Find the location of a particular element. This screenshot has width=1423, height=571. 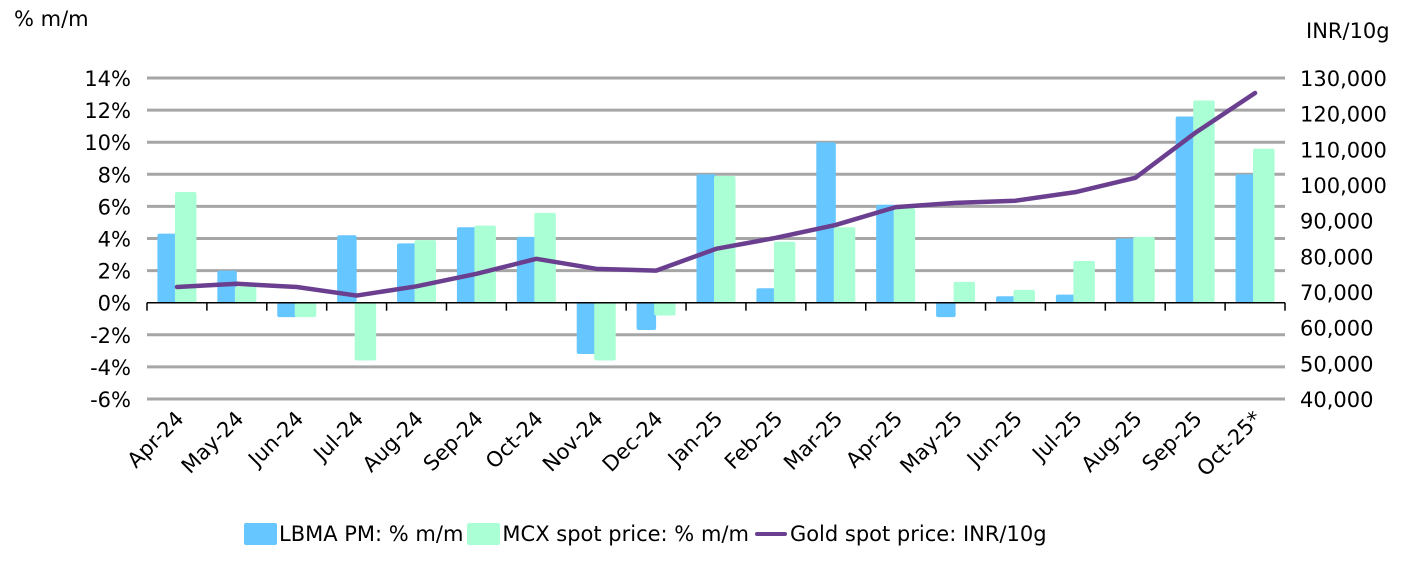

left-tick-label: 0% is located at coordinates (114, 304).